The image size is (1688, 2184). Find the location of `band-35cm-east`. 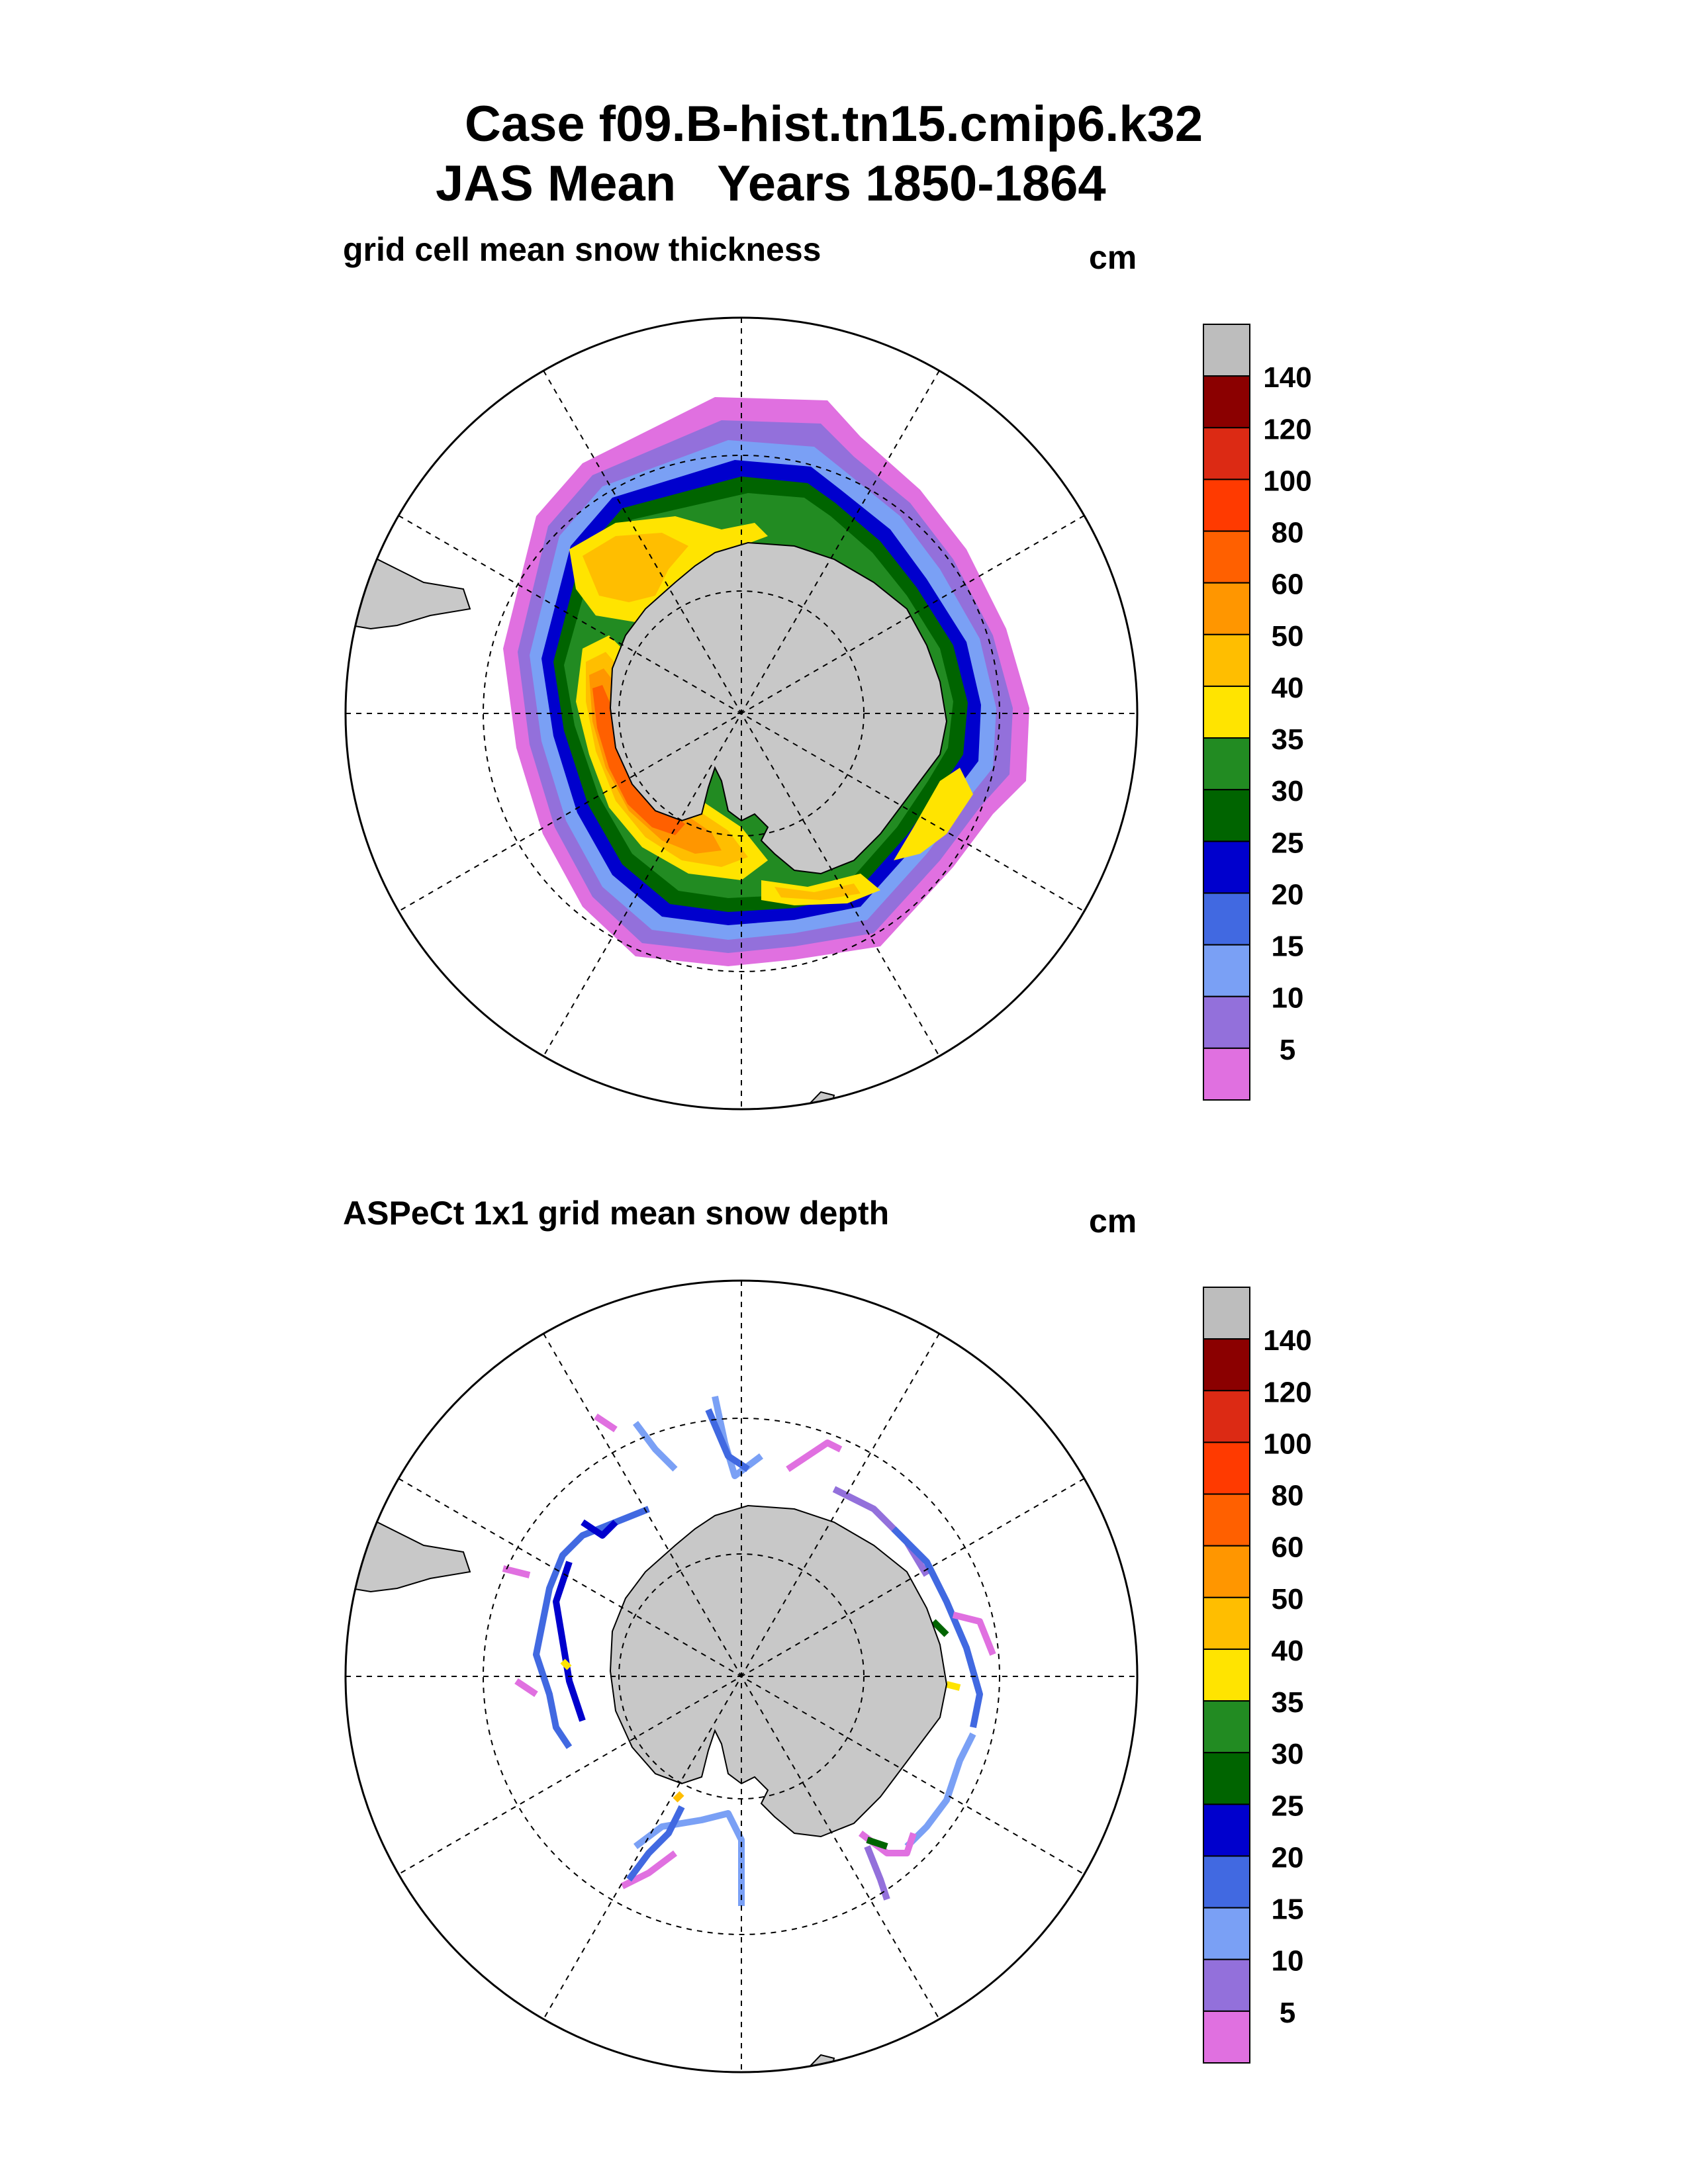

band-35cm-east is located at coordinates (933, 814).